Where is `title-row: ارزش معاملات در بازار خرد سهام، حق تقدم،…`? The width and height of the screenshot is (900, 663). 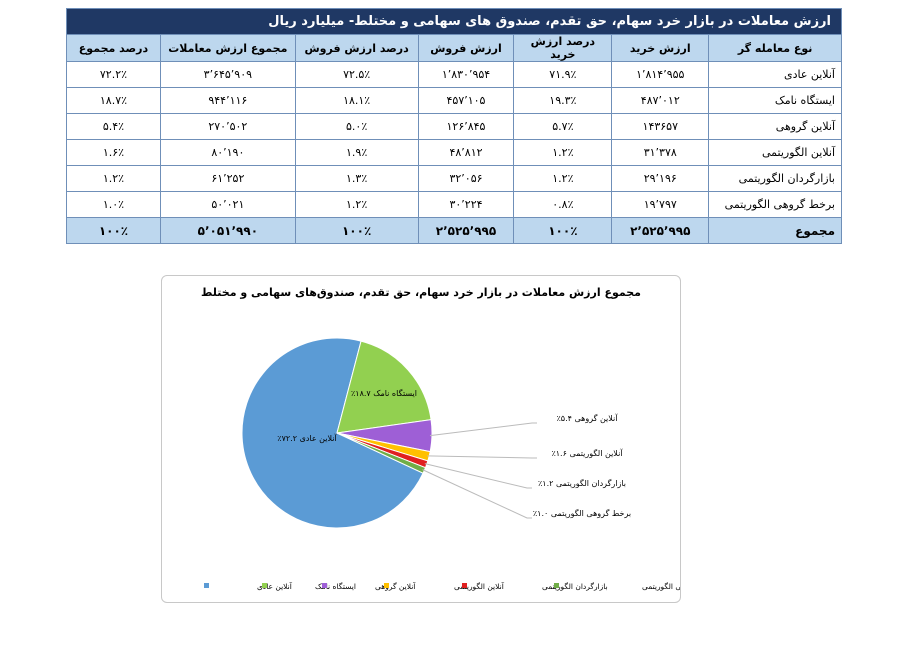
title-row: ارزش معاملات در بازار خرد سهام، حق تقدم،… is located at coordinates (454, 21).